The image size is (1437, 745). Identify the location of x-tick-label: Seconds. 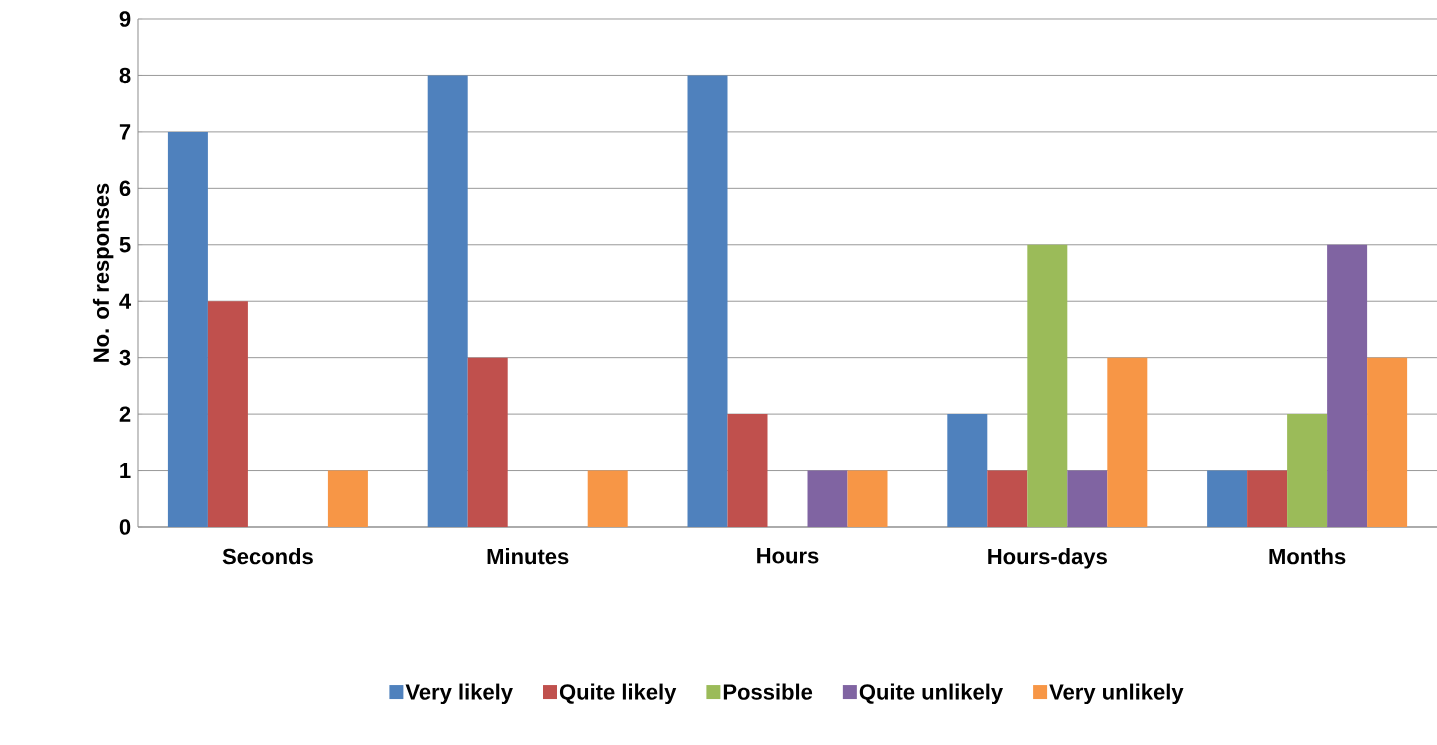
(267, 556).